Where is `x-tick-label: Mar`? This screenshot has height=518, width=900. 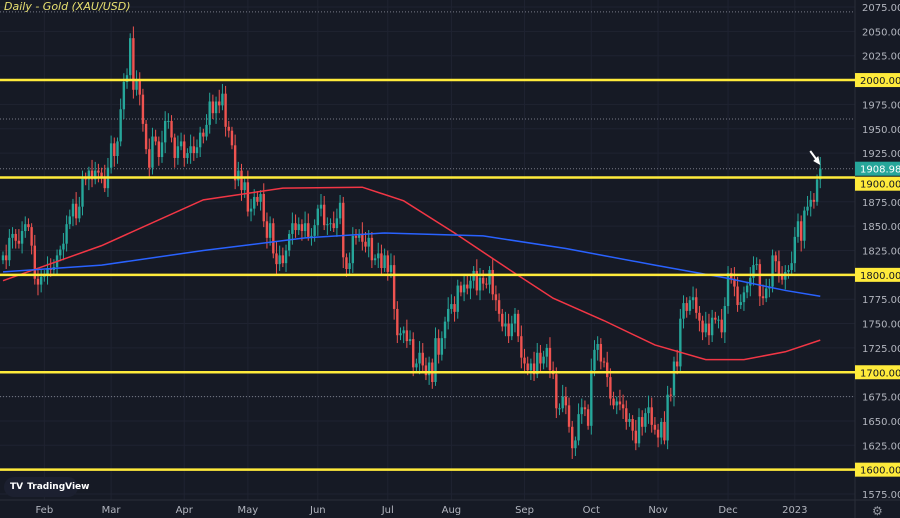 x-tick-label: Mar is located at coordinates (112, 510).